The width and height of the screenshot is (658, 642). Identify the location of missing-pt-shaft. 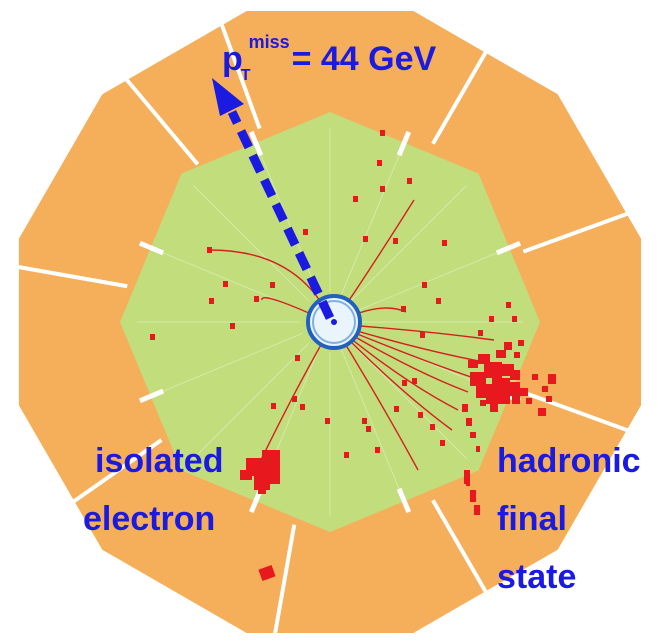
(281, 215).